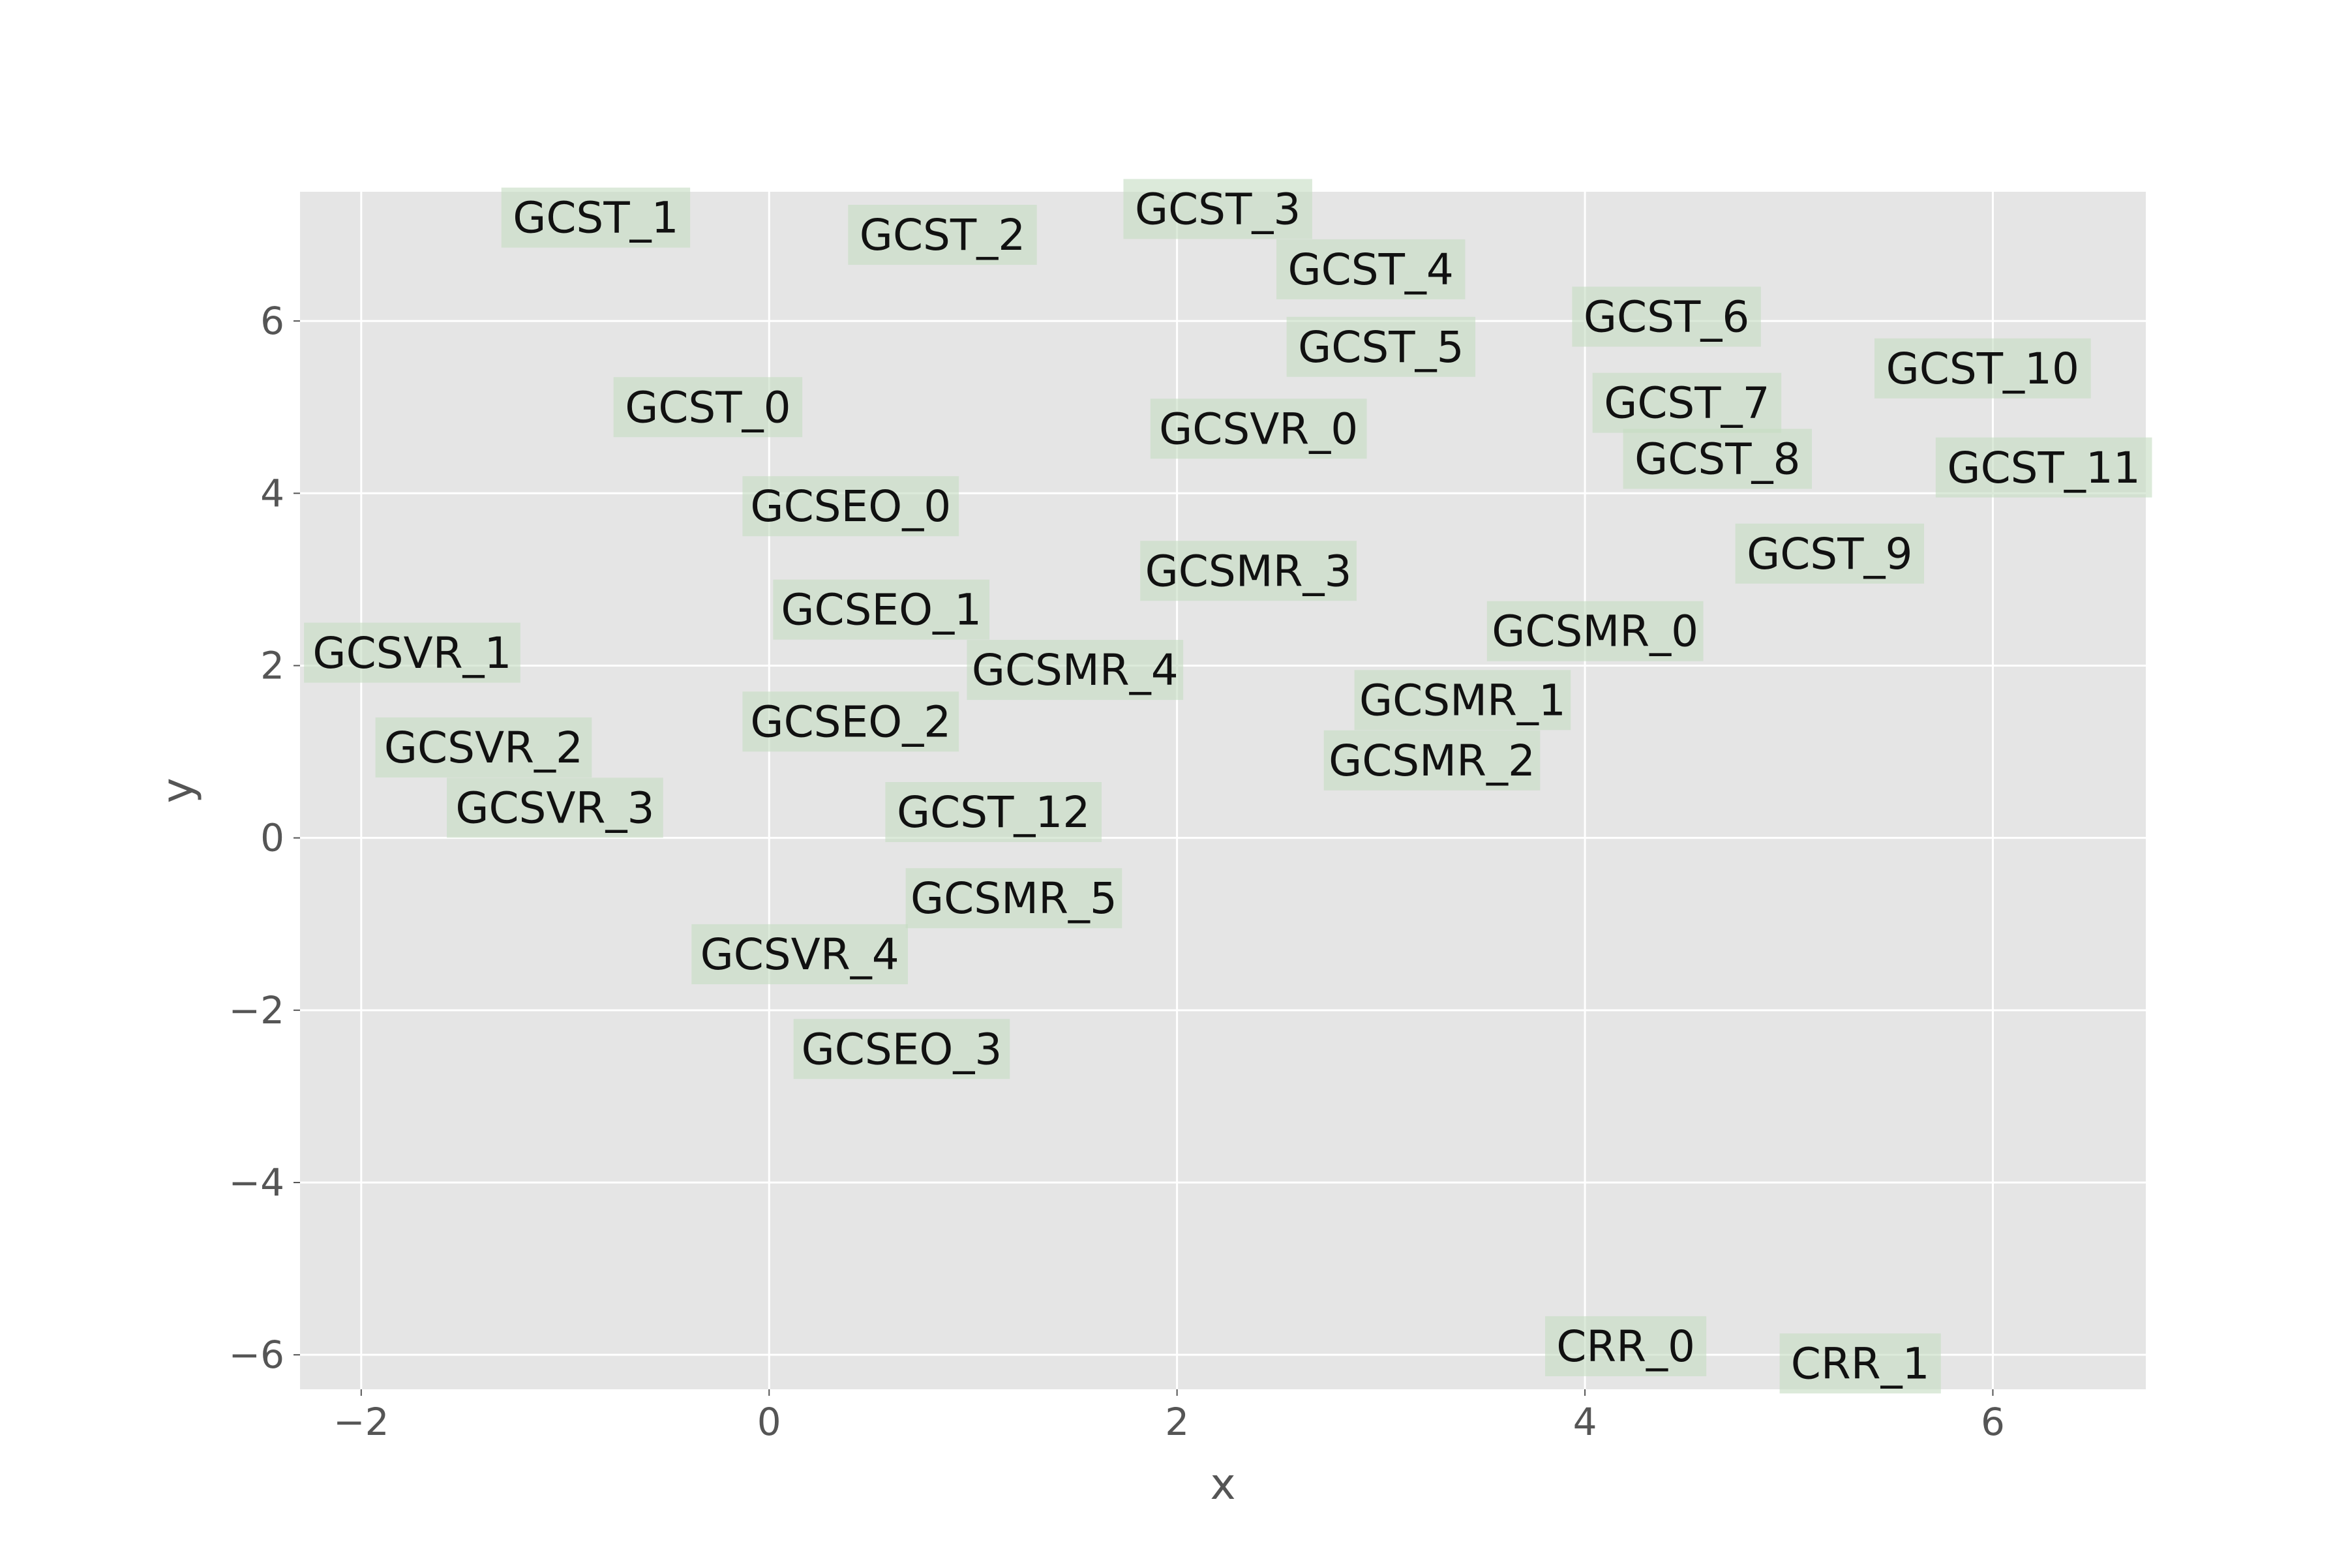 The width and height of the screenshot is (2348, 1568). I want to click on point-label: GCST_12, so click(993, 812).